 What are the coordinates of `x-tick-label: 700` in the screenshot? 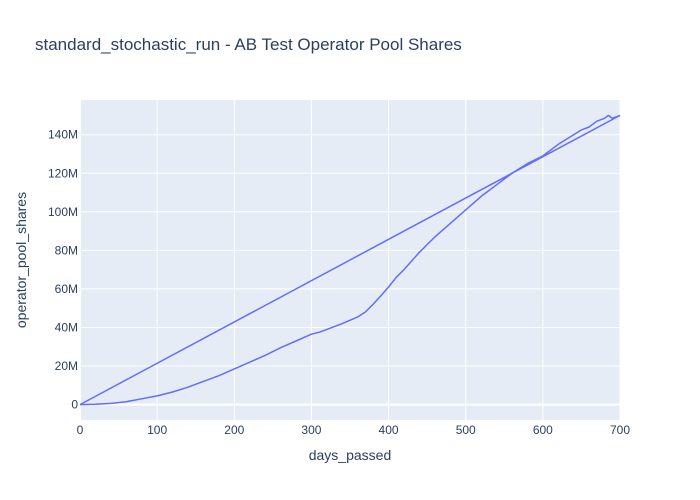 It's located at (620, 430).